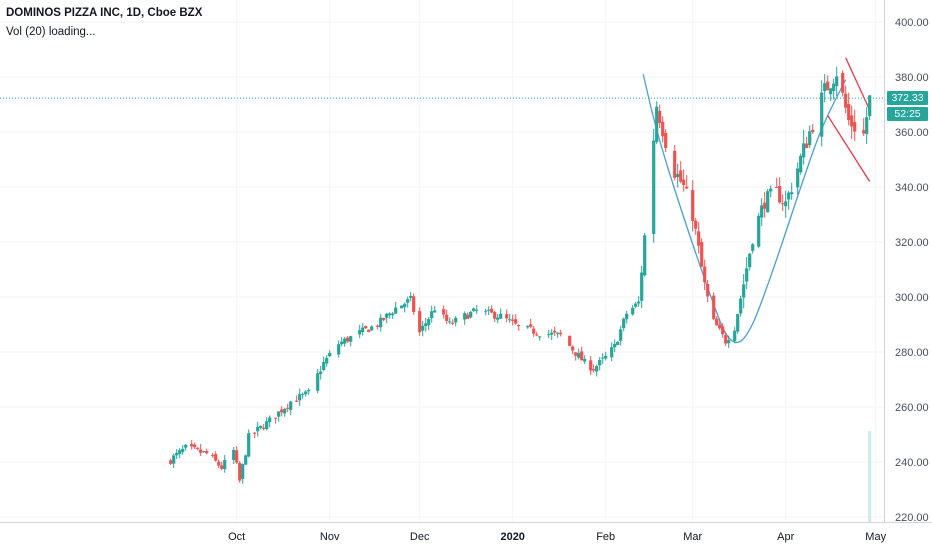 This screenshot has width=932, height=550. Describe the element at coordinates (104, 13) in the screenshot. I see `chart-title: DOMINOS PIZZA INC, 1D, Cboe BZX` at that location.